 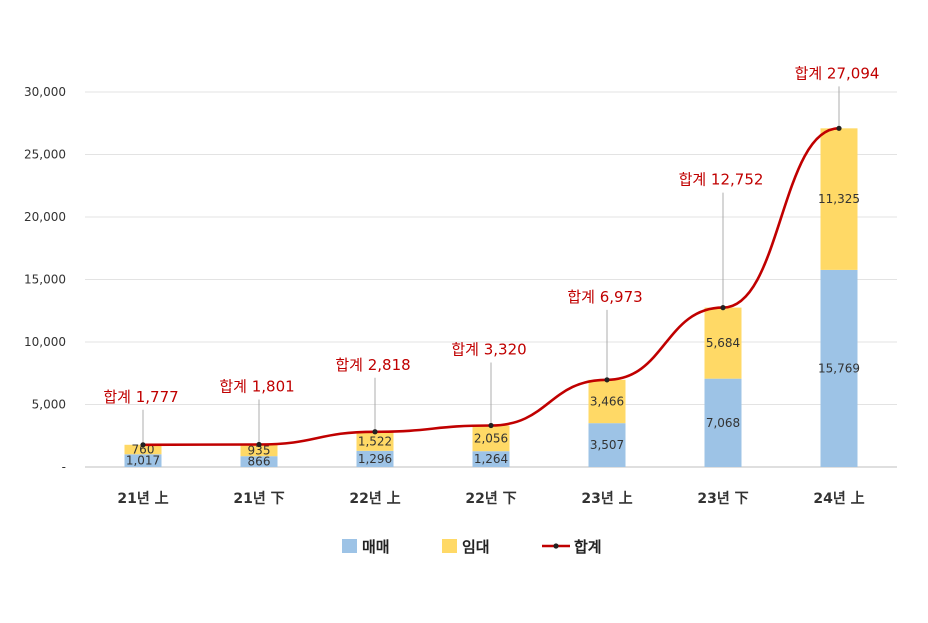 I want to click on x-tick-label: 21년 上, so click(x=142, y=499).